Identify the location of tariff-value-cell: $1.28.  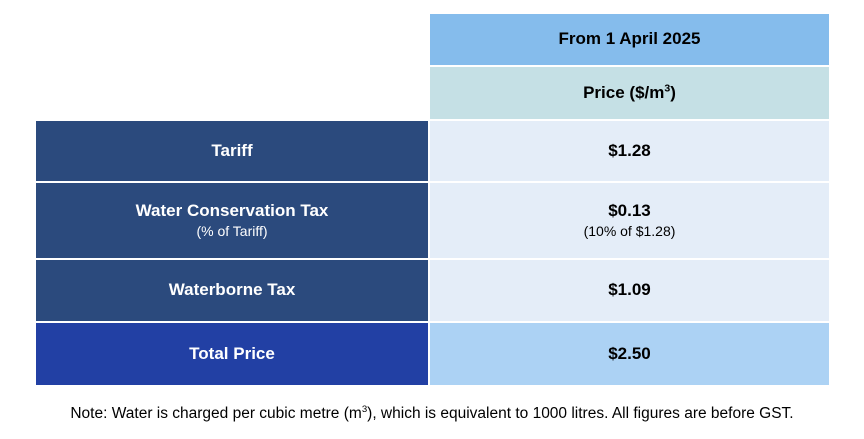
(629, 151).